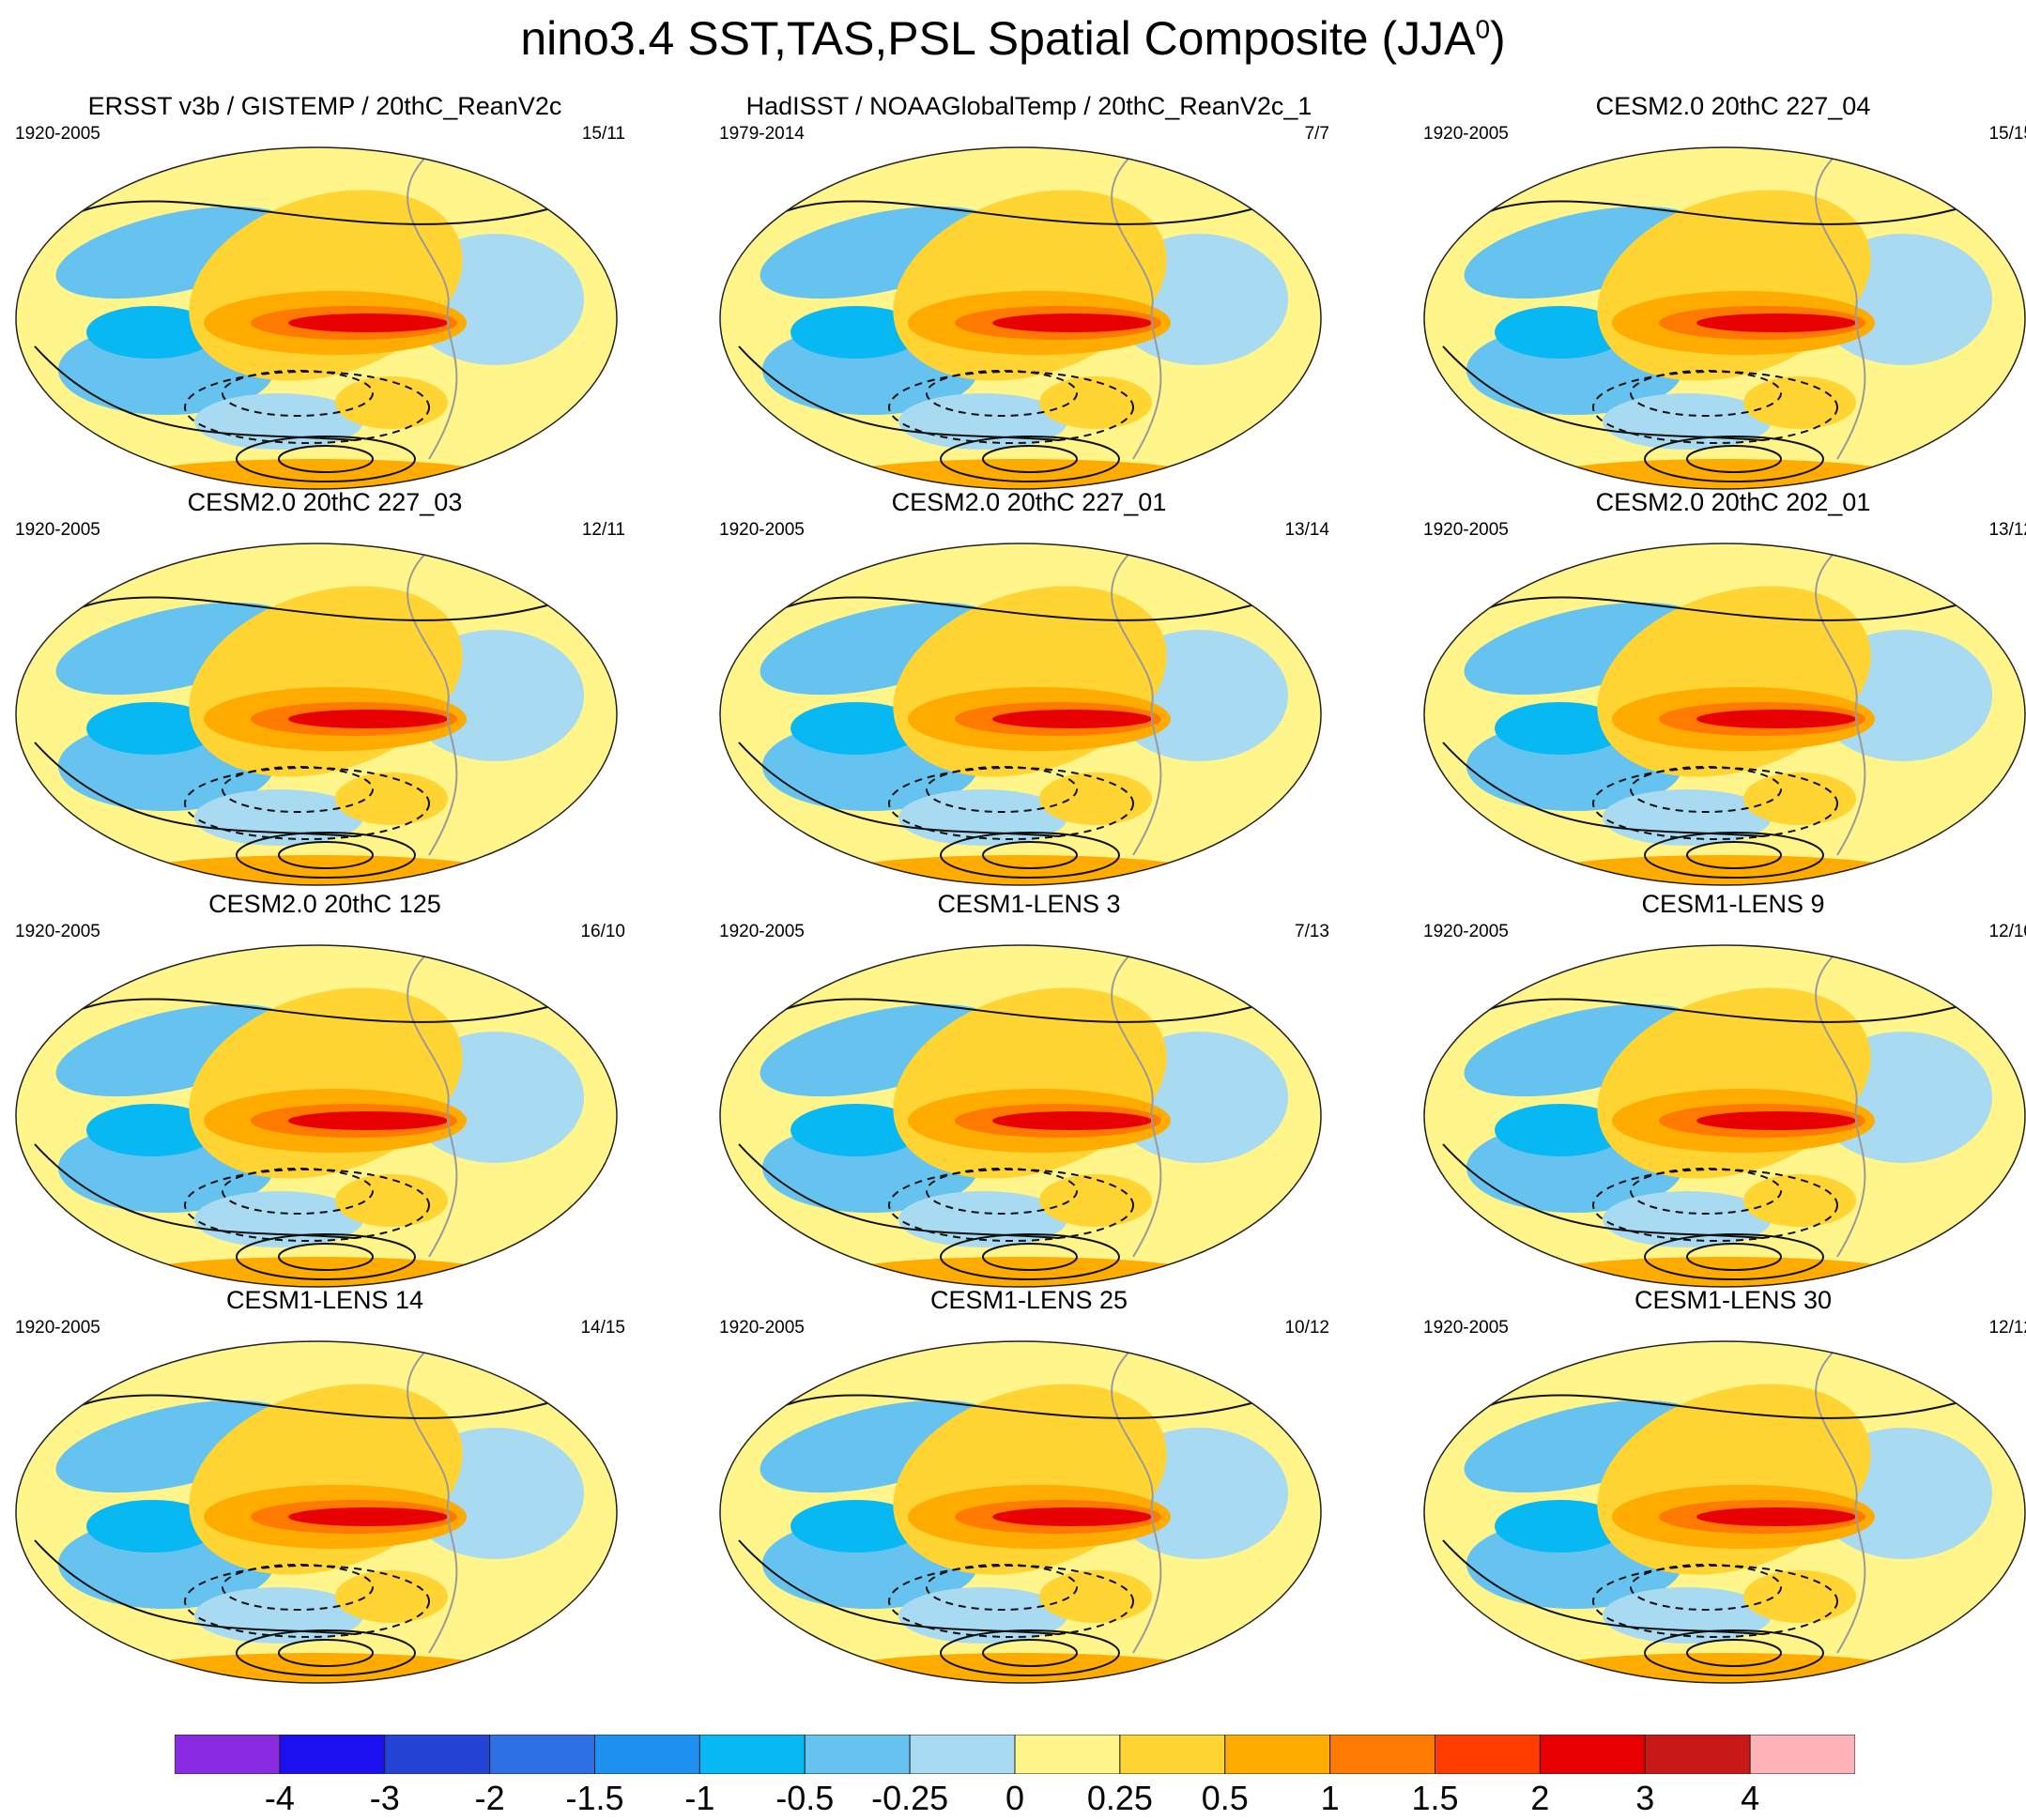 The width and height of the screenshot is (2026, 1820). Describe the element at coordinates (594, 1798) in the screenshot. I see `colorbar-tick-label: -1.5` at that location.